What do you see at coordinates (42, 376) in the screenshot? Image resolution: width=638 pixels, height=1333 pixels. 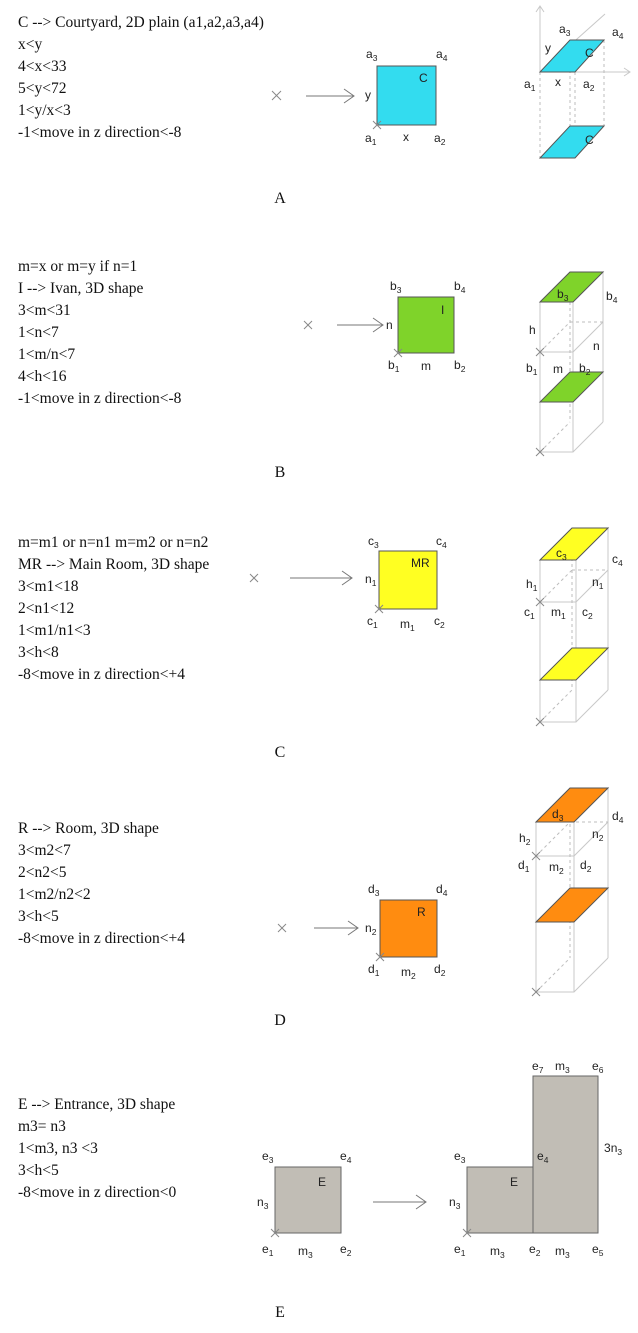 I see `rule-line: 4<h<16` at bounding box center [42, 376].